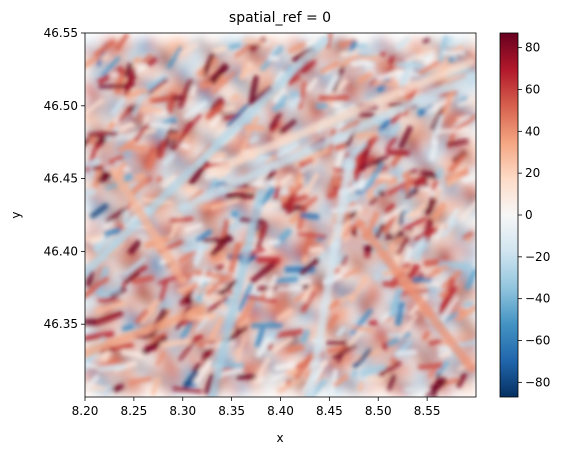  What do you see at coordinates (532, 173) in the screenshot?
I see `colorbar-tick-label: 20` at bounding box center [532, 173].